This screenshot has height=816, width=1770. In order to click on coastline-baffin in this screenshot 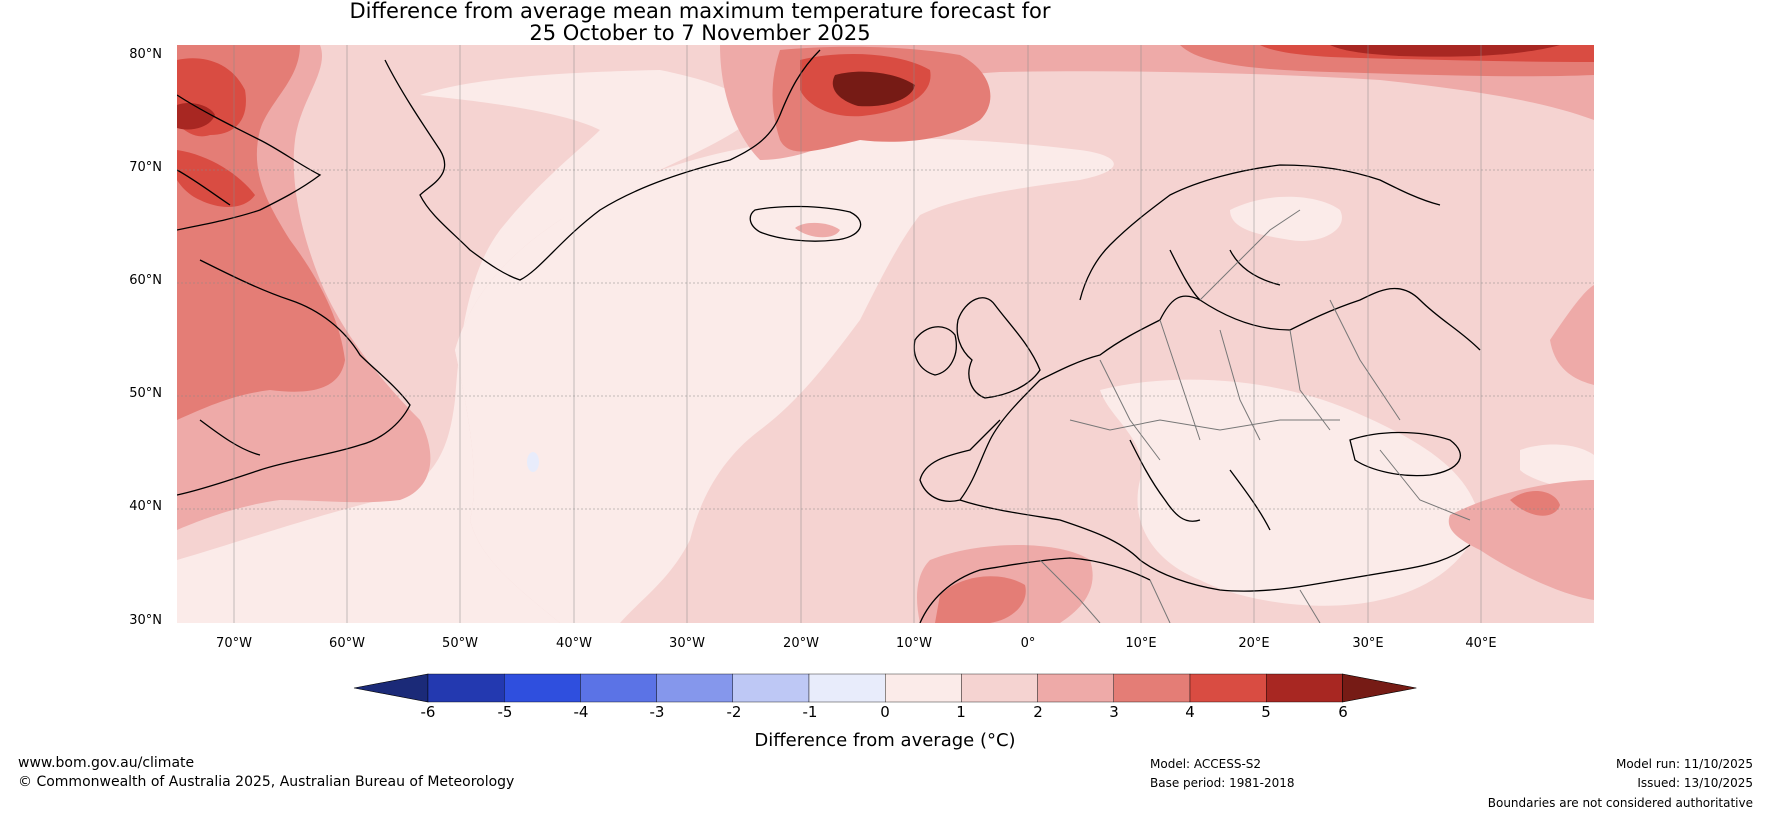, I will do `click(249, 162)`.